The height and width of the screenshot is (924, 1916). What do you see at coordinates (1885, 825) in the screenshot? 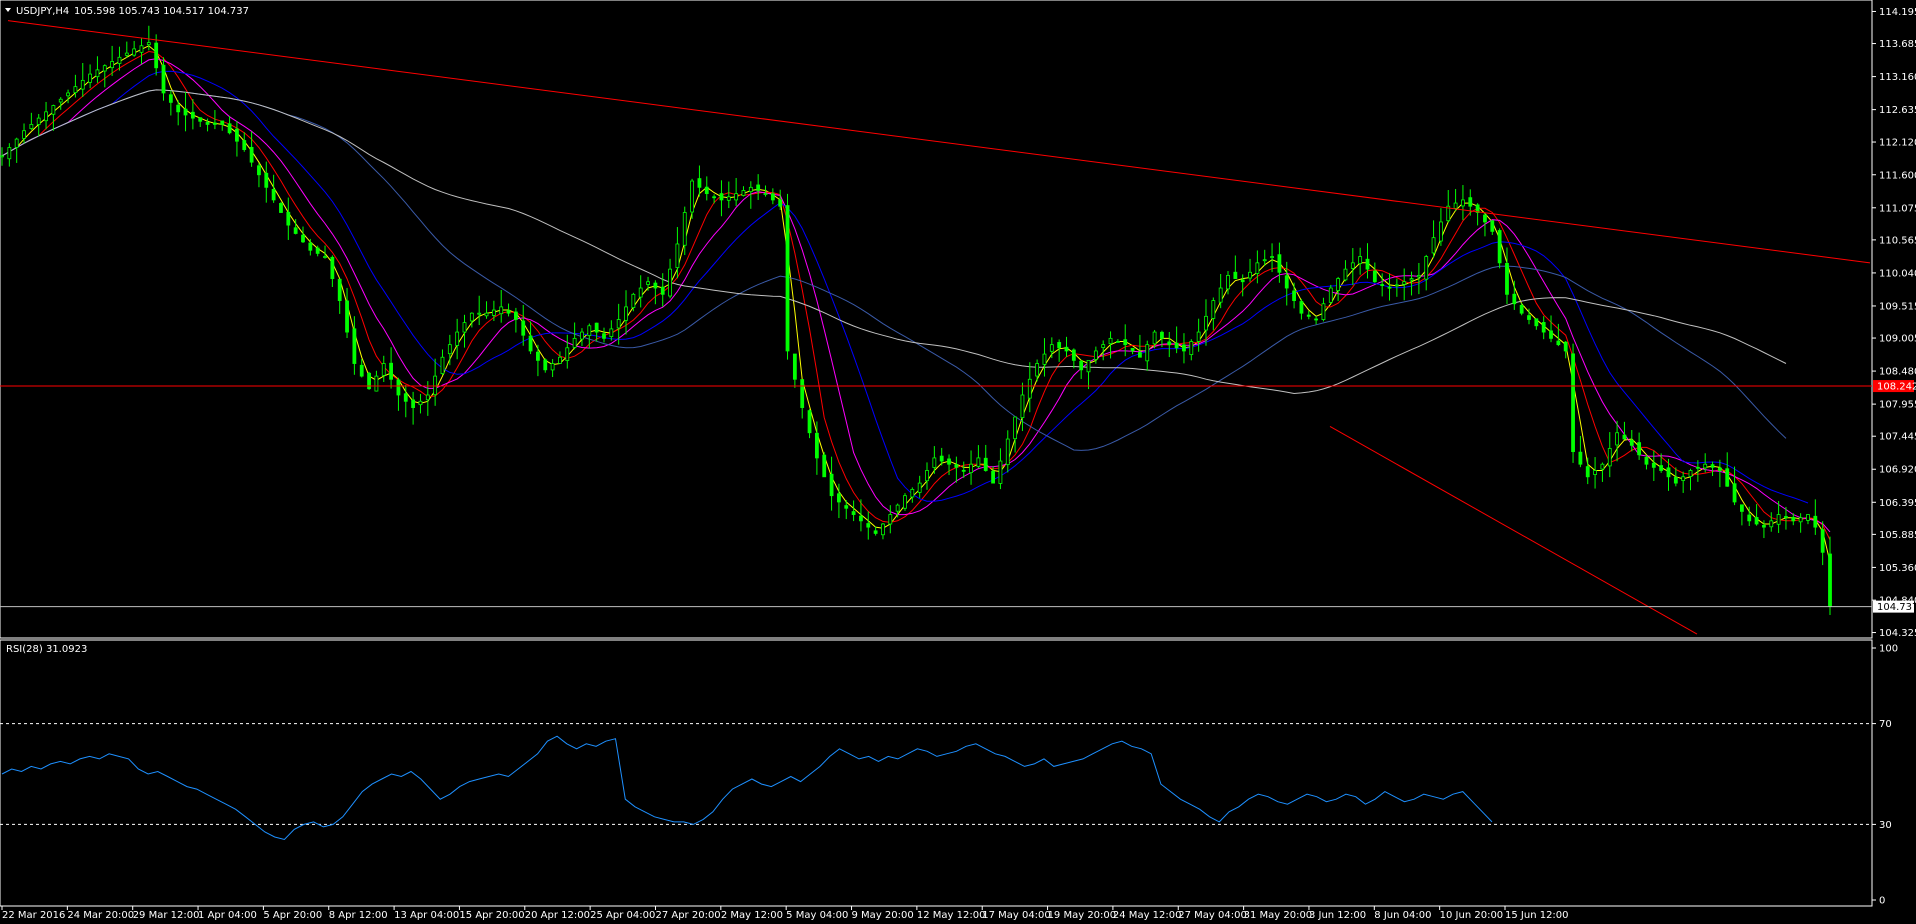
I see `rsi-tick-label: 30` at bounding box center [1885, 825].